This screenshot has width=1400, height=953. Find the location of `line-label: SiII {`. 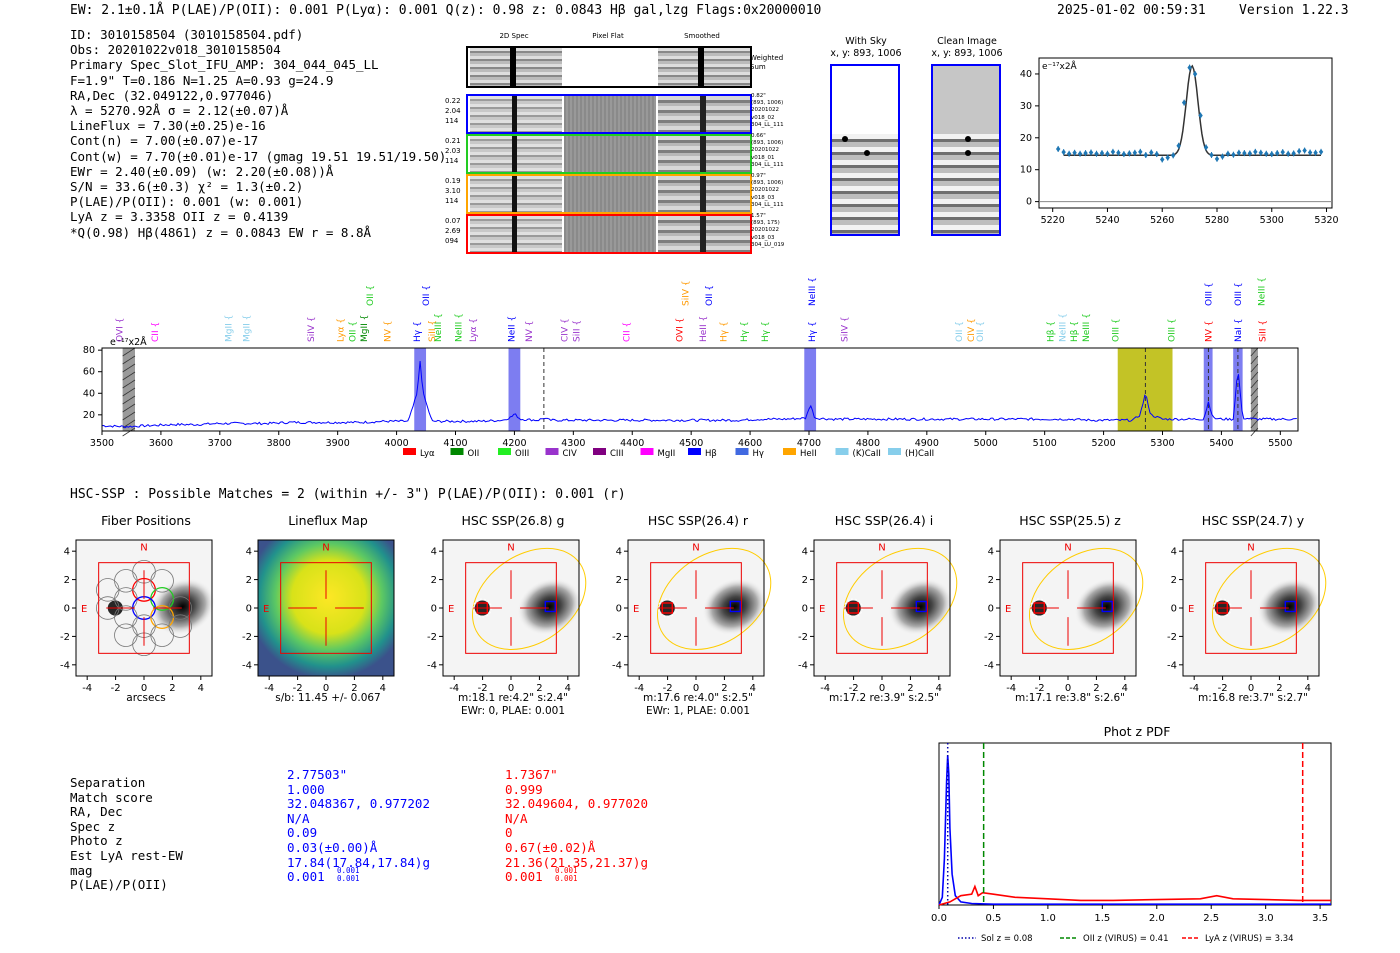

line-label: SiII { is located at coordinates (577, 331).